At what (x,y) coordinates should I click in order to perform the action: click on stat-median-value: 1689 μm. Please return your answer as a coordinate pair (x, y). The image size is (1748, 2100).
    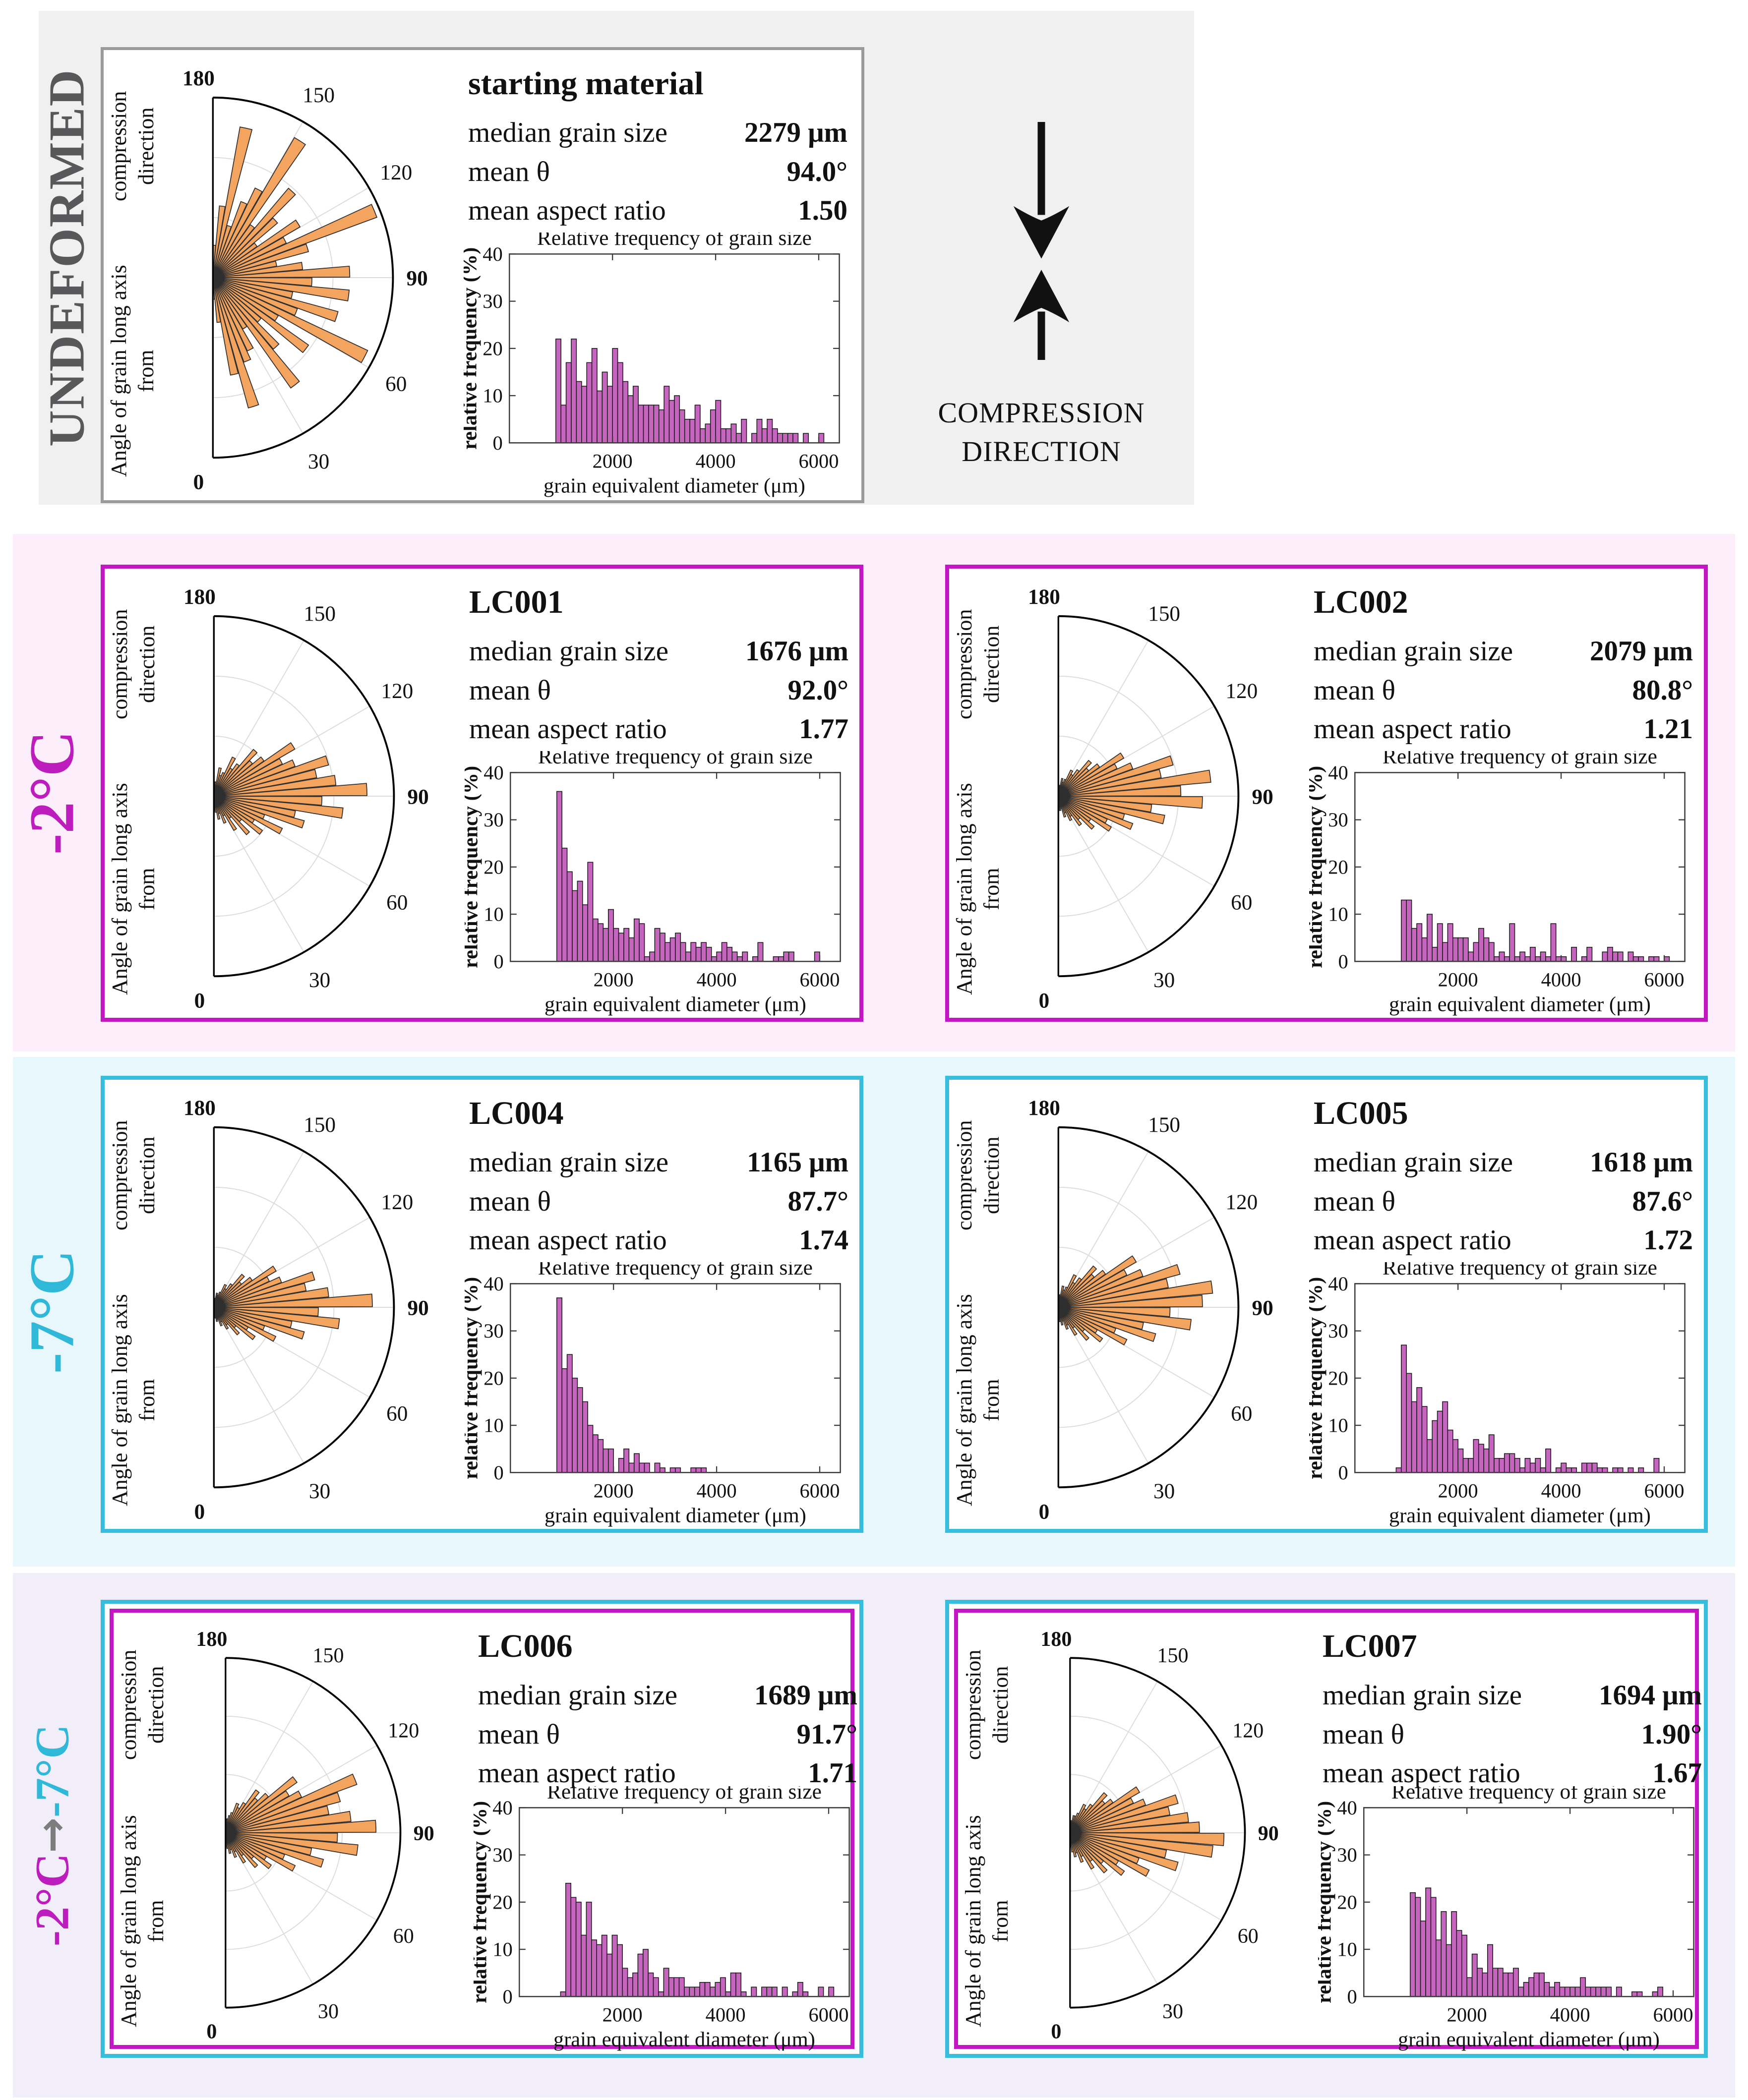
    Looking at the image, I should click on (805, 1695).